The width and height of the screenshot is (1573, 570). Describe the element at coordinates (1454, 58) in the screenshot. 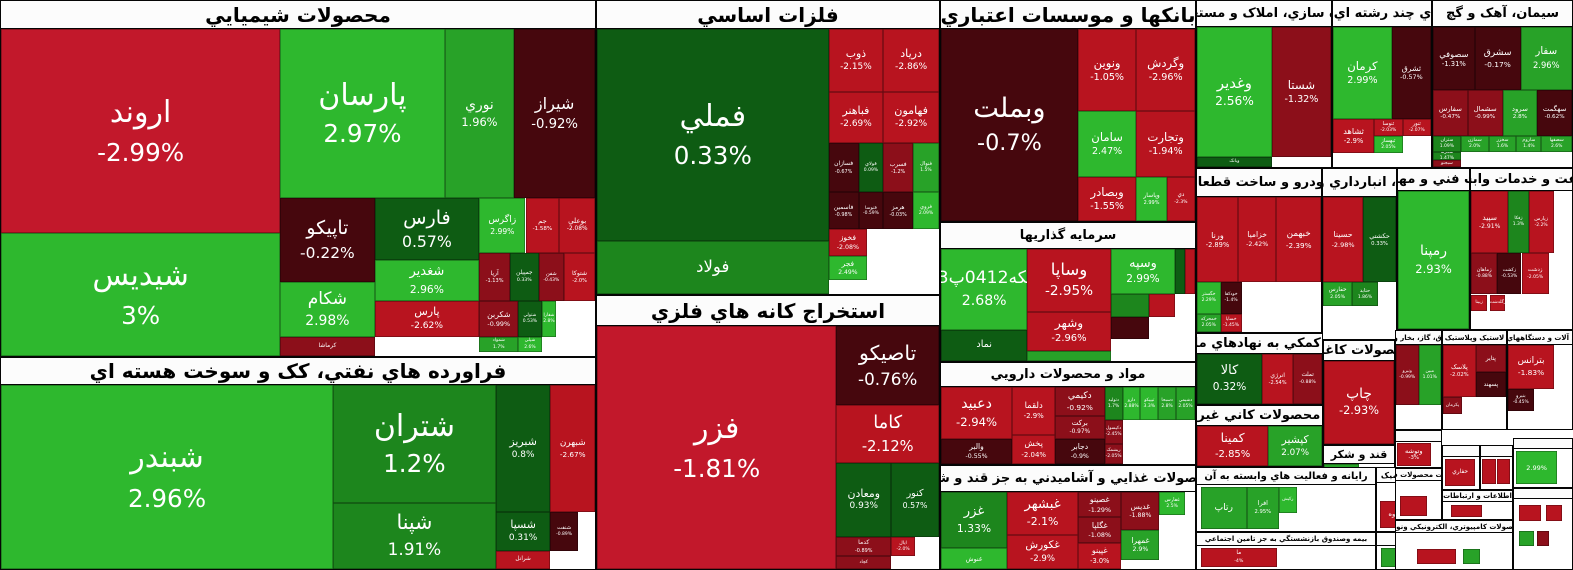

I see `stock-tile-سصوفي: سصوفي -1.31%` at that location.